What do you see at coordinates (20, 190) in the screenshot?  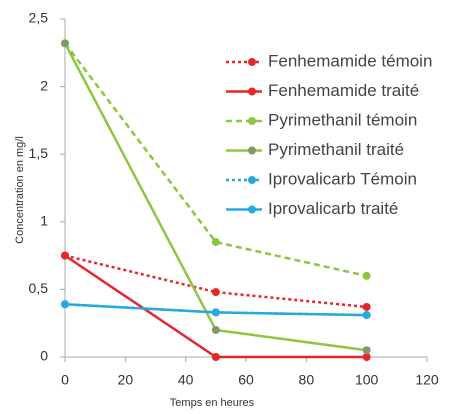 I see `y-axis-label: Concentration en mg/l` at bounding box center [20, 190].